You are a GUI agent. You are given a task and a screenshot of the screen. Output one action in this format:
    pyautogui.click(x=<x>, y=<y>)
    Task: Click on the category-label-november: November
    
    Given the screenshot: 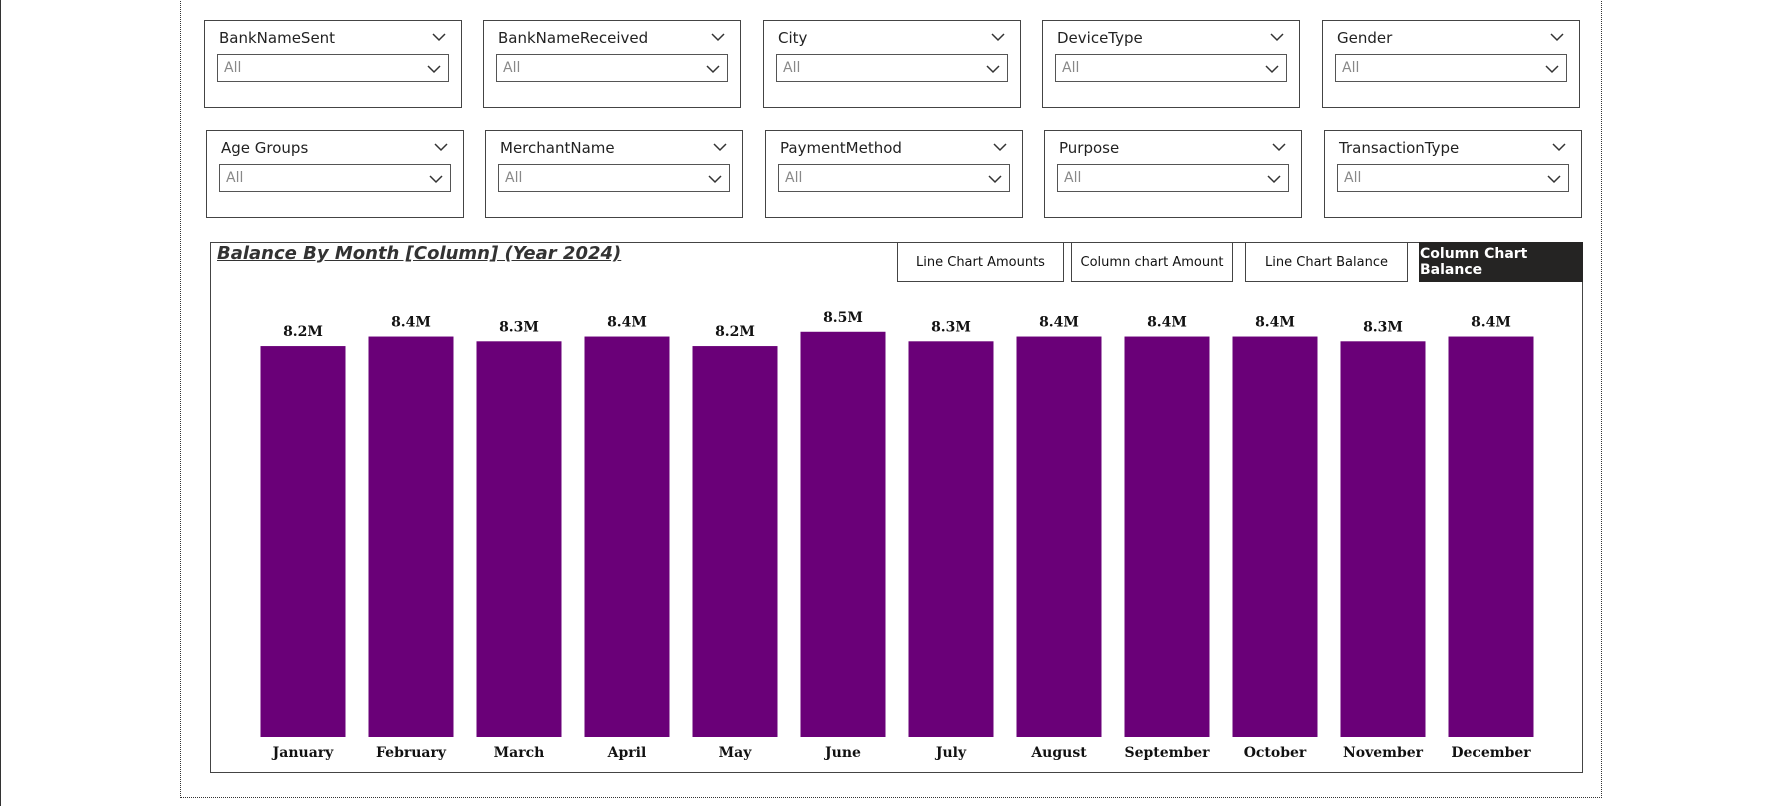 What is the action you would take?
    pyautogui.click(x=1383, y=753)
    